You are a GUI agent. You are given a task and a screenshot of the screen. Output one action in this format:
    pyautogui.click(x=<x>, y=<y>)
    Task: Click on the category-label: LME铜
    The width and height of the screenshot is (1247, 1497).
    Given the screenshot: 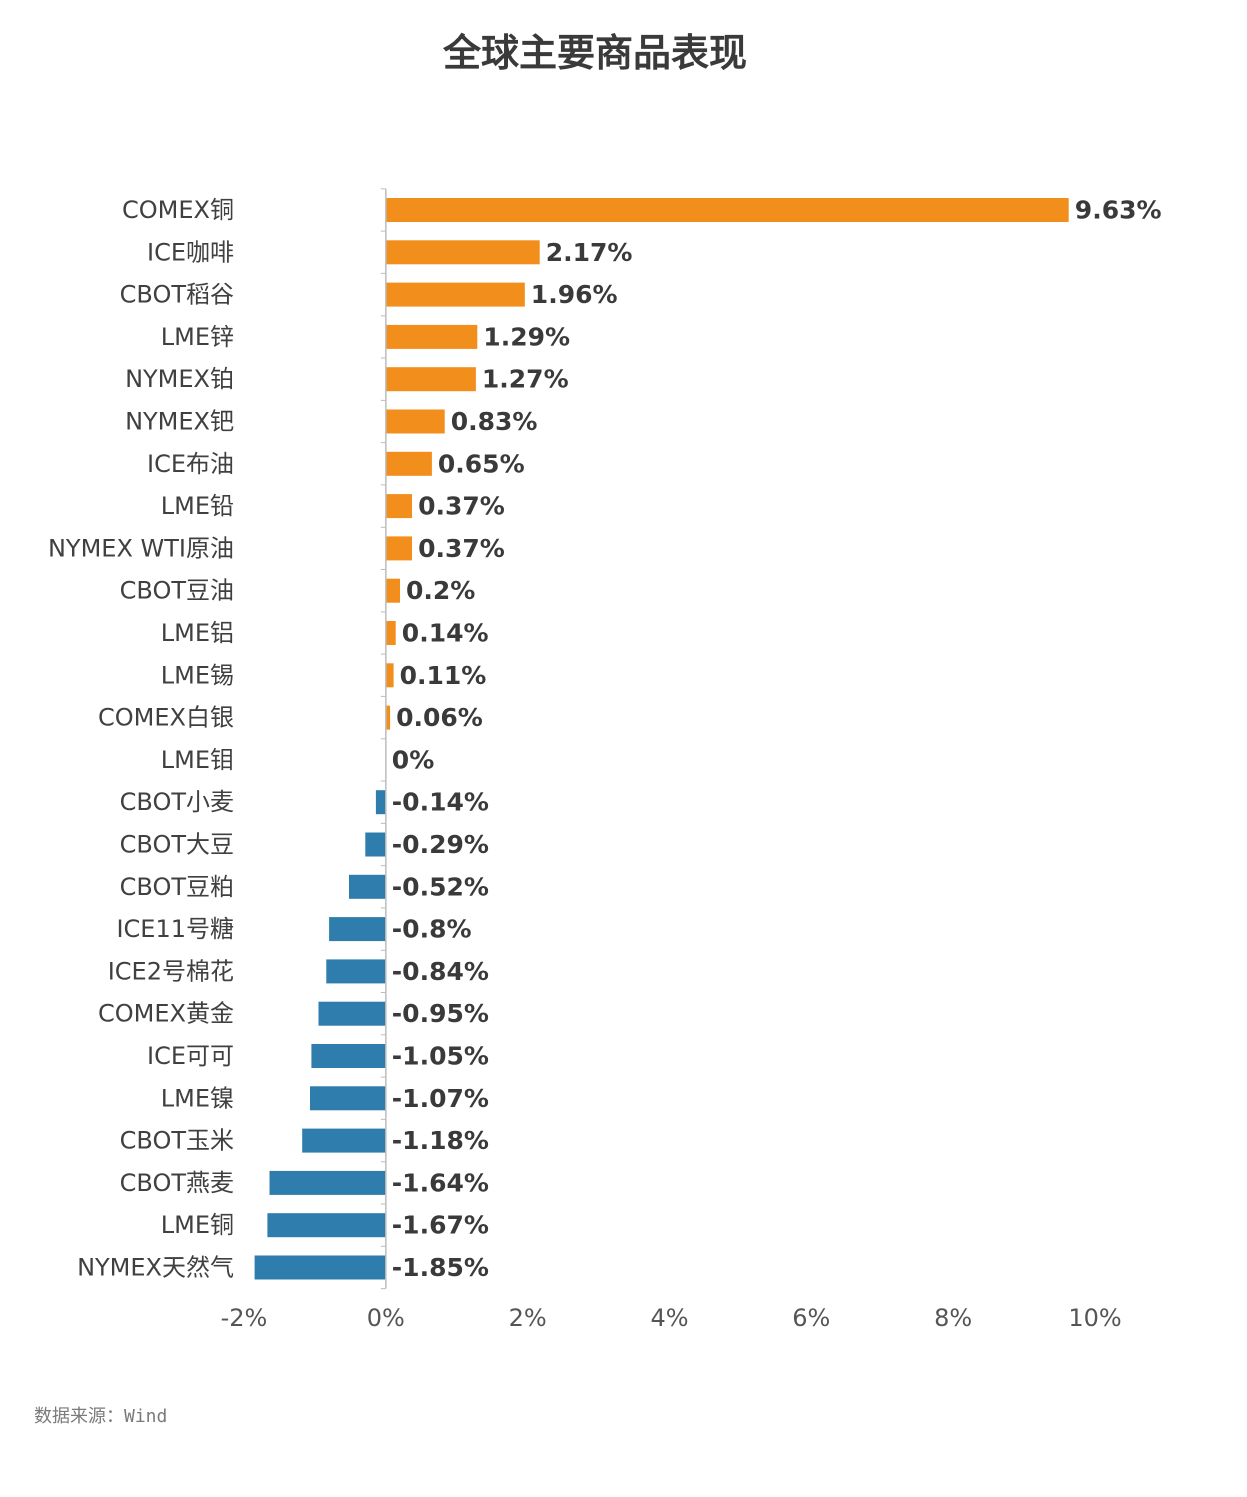 What is the action you would take?
    pyautogui.click(x=197, y=1225)
    